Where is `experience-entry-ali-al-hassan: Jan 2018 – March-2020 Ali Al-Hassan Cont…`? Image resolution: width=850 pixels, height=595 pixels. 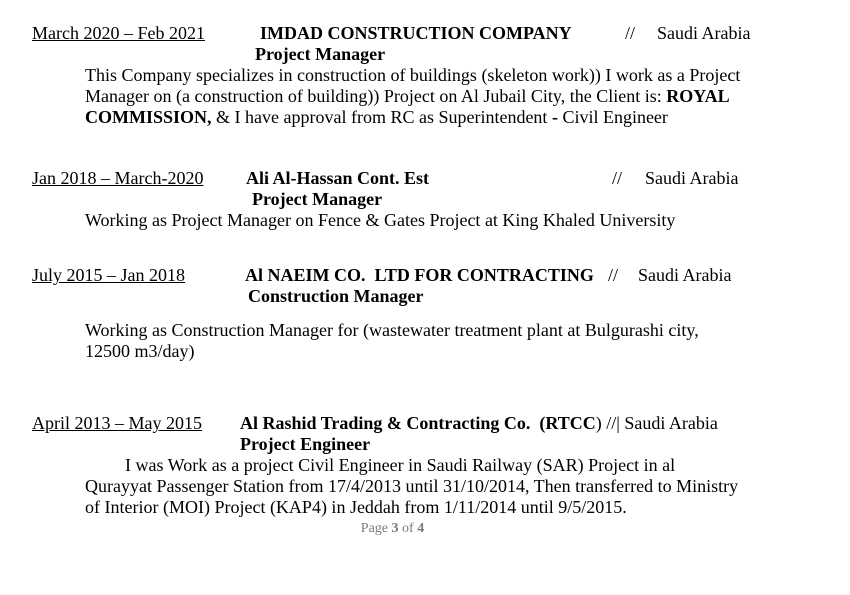
experience-entry-ali-al-hassan: Jan 2018 – March-2020 Ali Al-Hassan Cont… is located at coordinates (425, 199).